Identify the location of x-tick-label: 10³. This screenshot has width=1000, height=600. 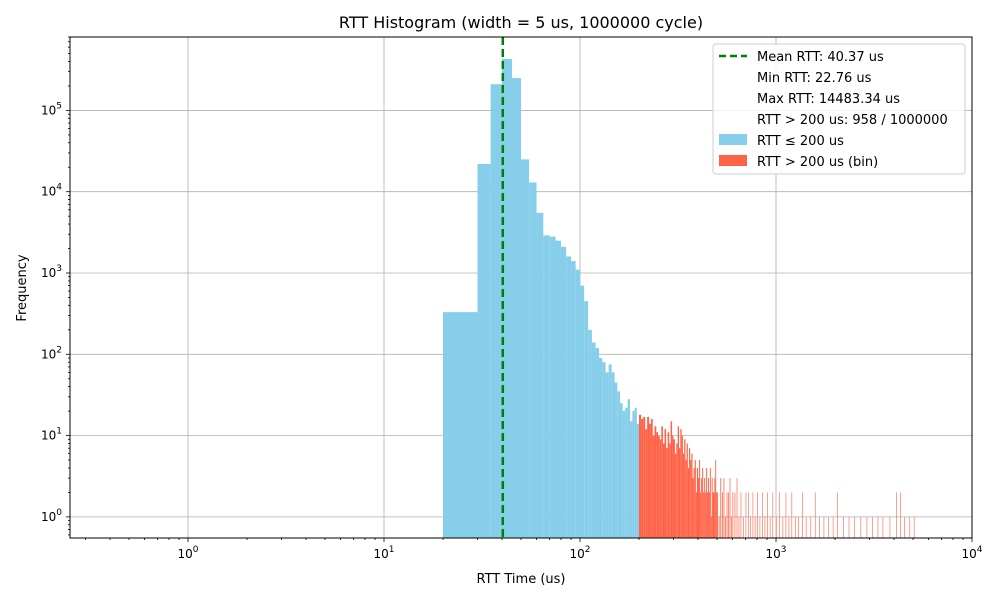
(775, 553).